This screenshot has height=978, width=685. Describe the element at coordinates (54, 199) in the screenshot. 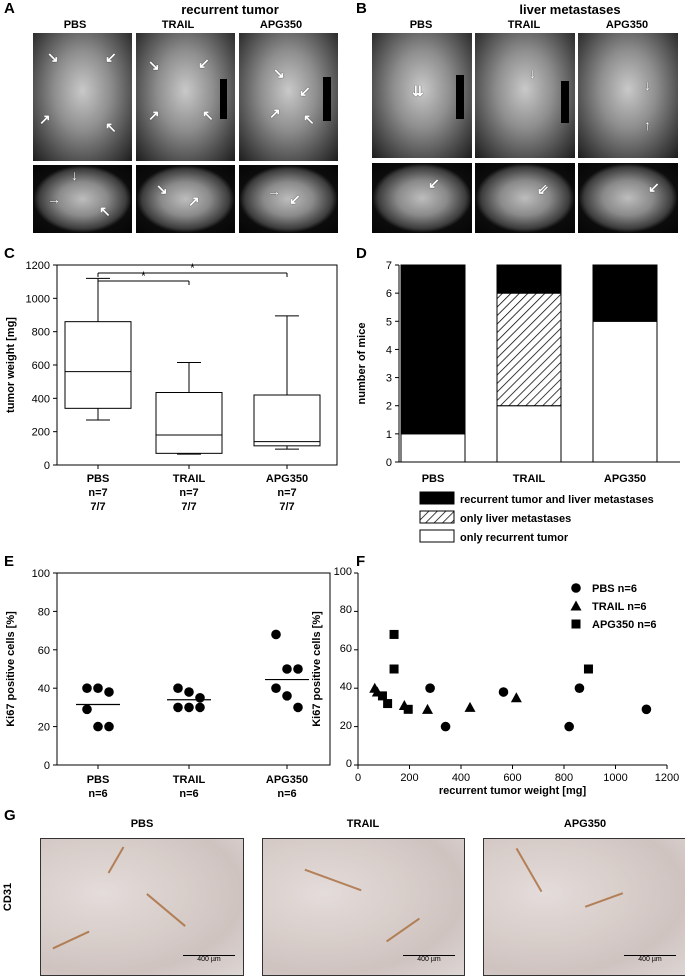

I see `arrow-icon: →` at that location.